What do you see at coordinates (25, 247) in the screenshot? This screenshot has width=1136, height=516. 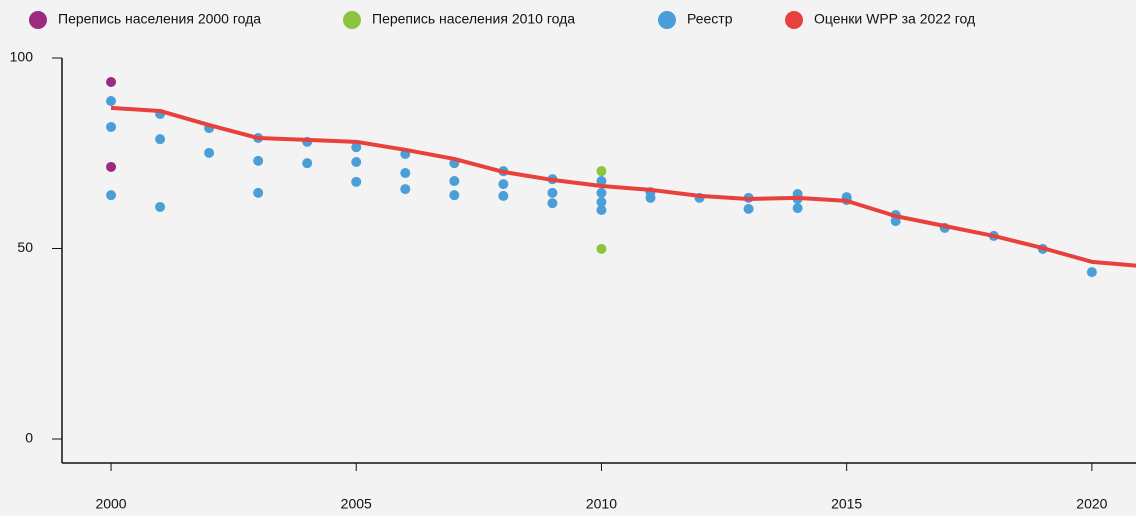 I see `y-tick-label: 50` at bounding box center [25, 247].